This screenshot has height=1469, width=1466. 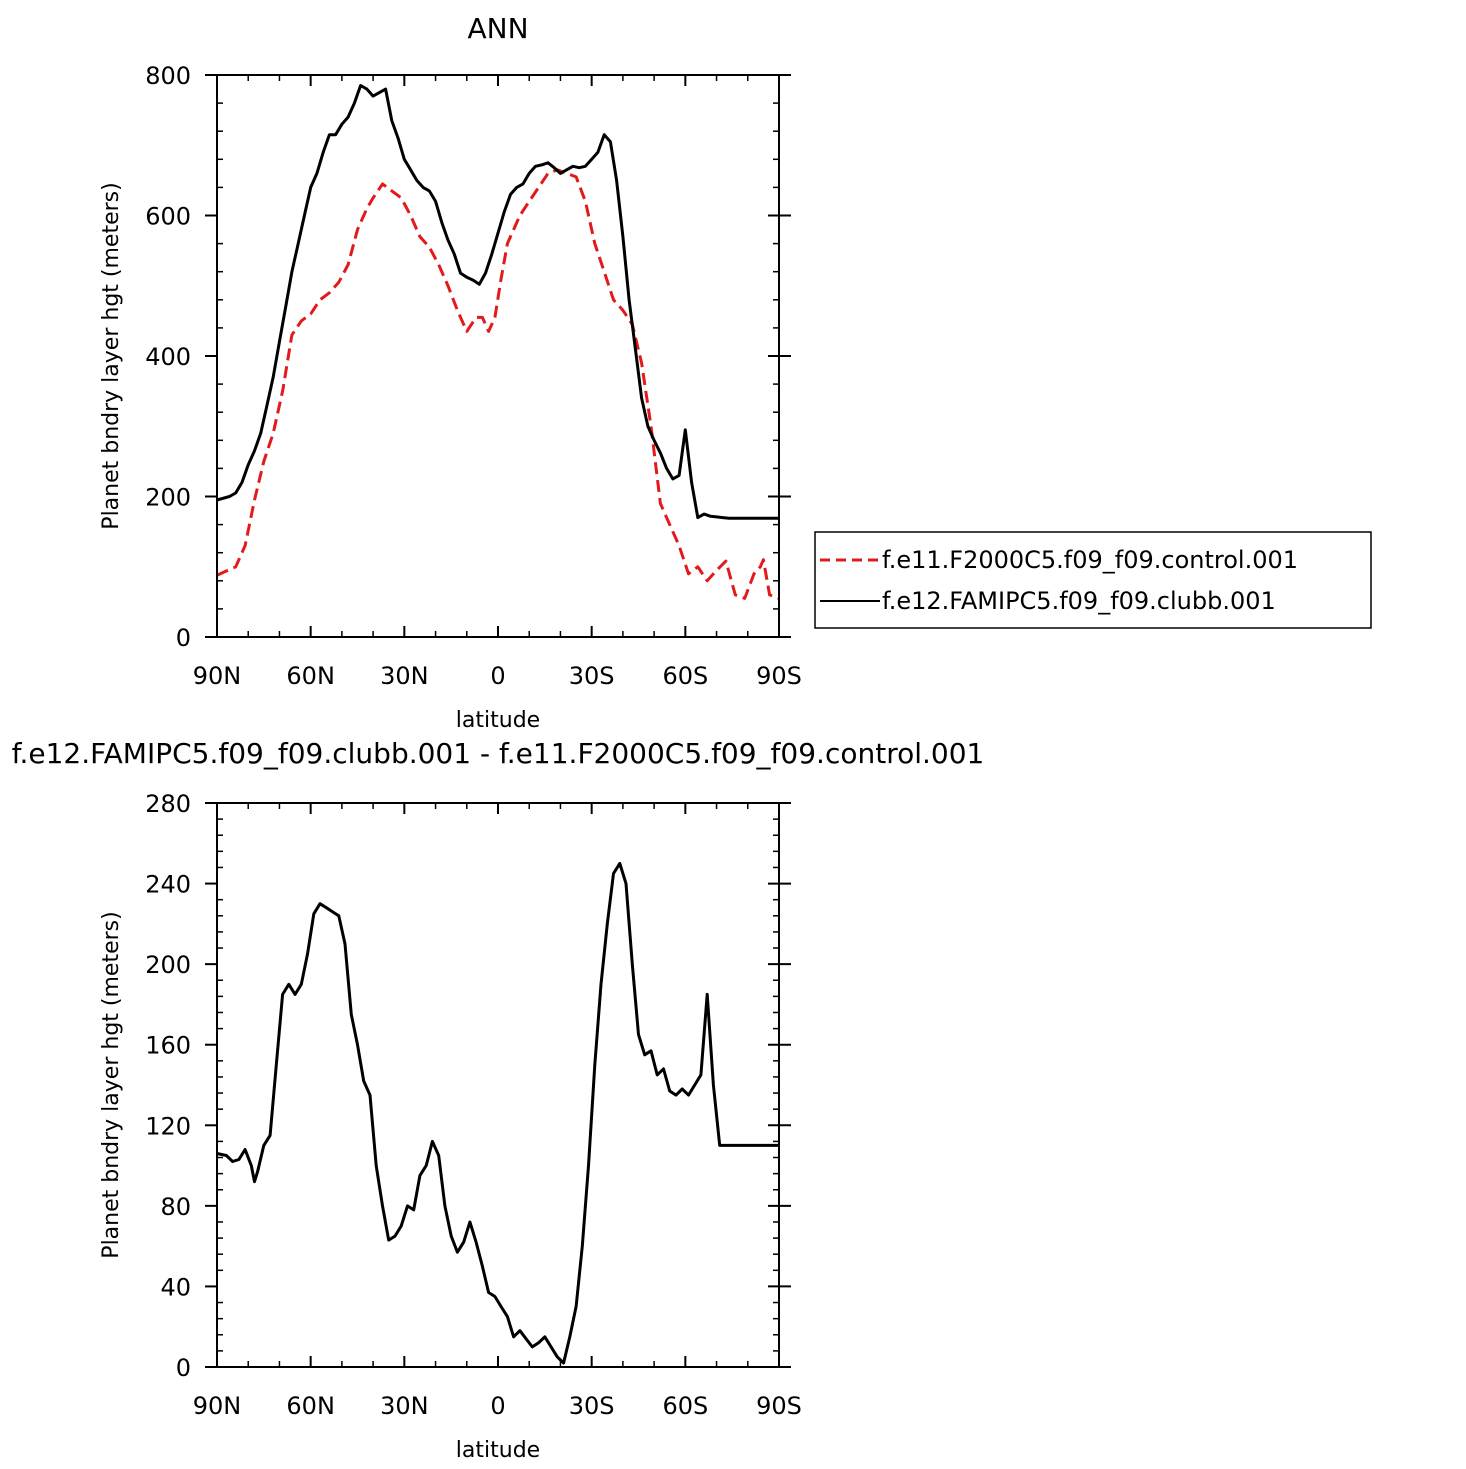 What do you see at coordinates (497, 28) in the screenshot?
I see `chart-top-title: ANN` at bounding box center [497, 28].